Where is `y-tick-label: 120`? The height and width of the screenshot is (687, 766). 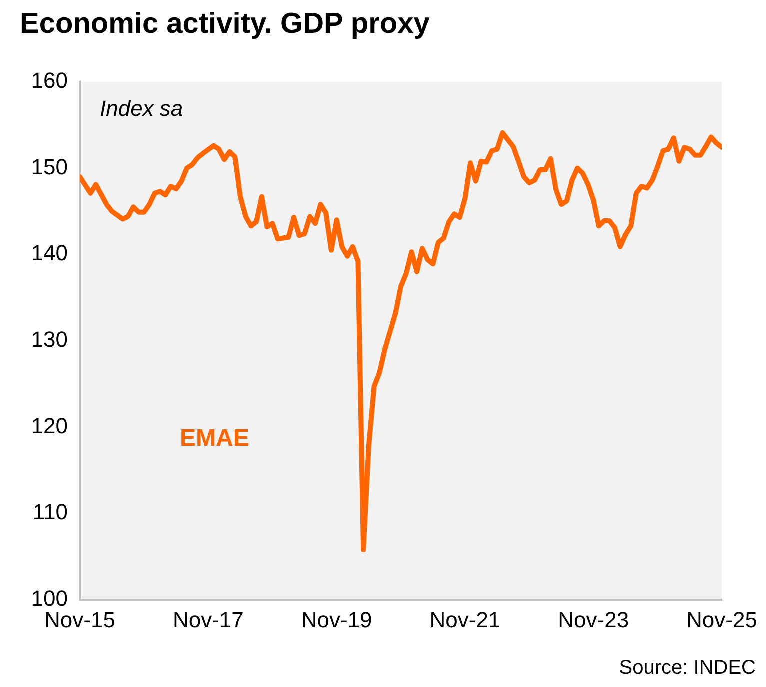
y-tick-label: 120 is located at coordinates (49, 425).